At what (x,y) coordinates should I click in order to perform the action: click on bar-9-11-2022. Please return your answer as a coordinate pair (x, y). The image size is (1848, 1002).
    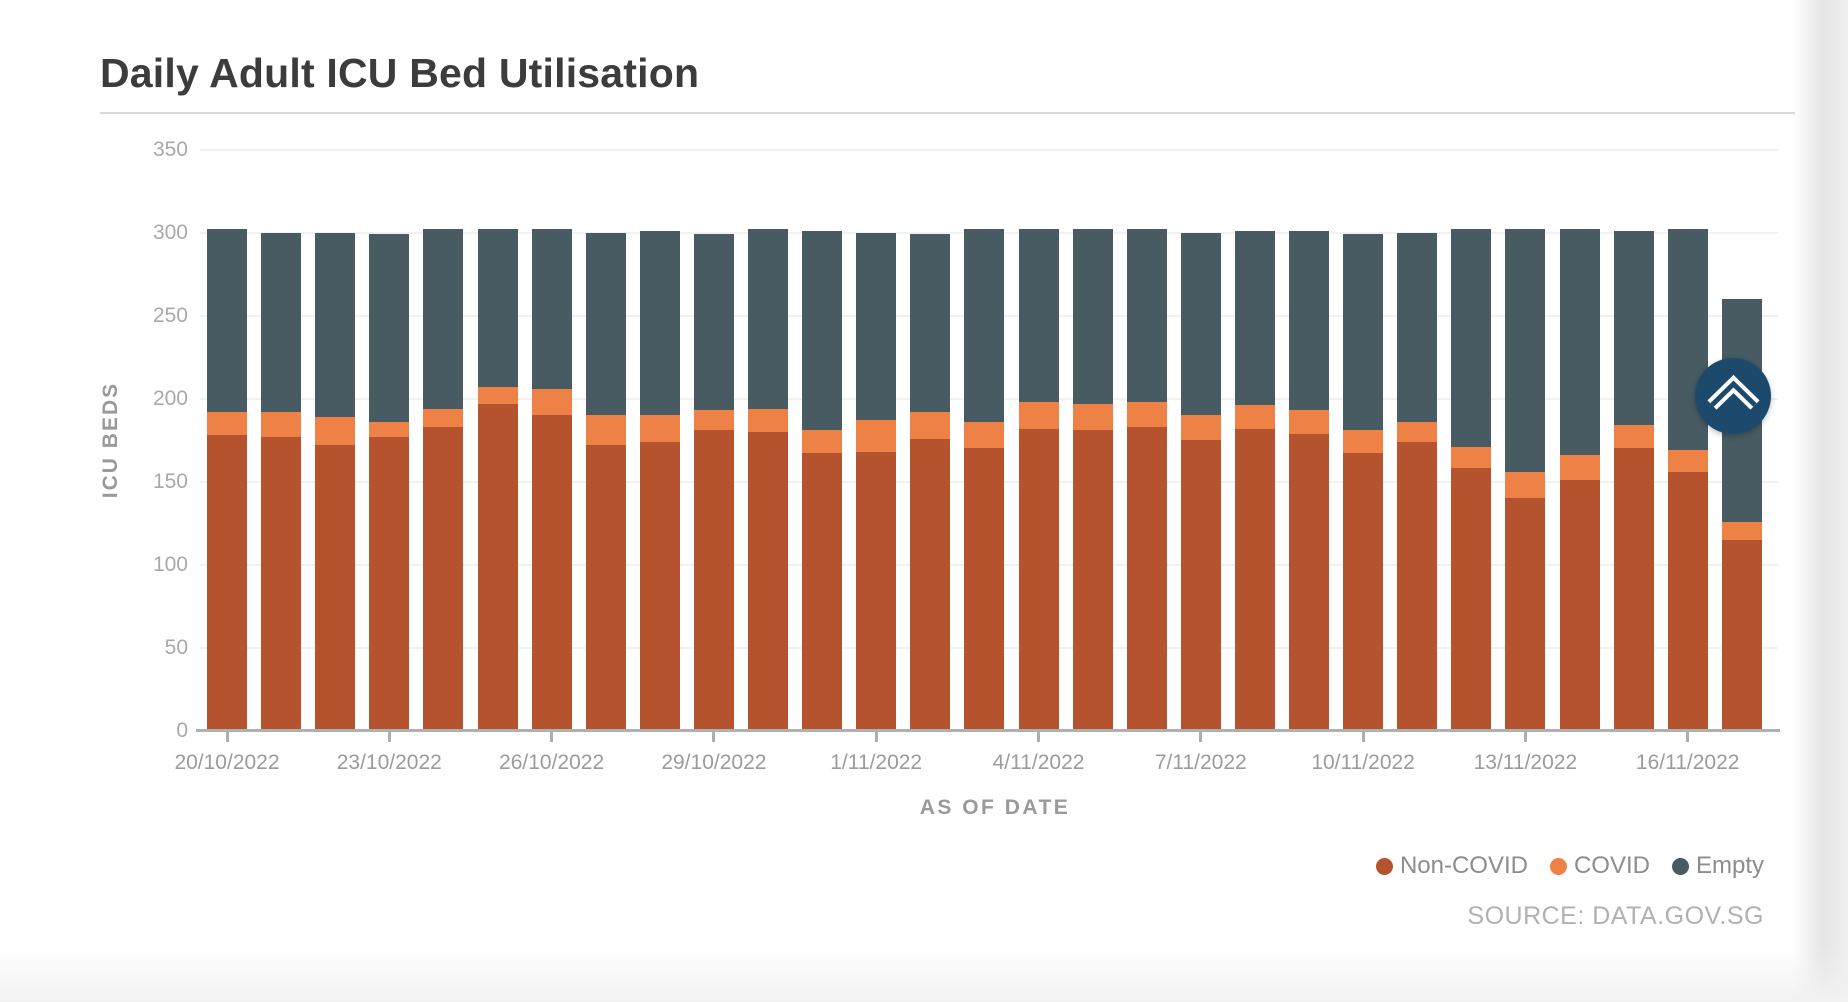
    Looking at the image, I should click on (1309, 480).